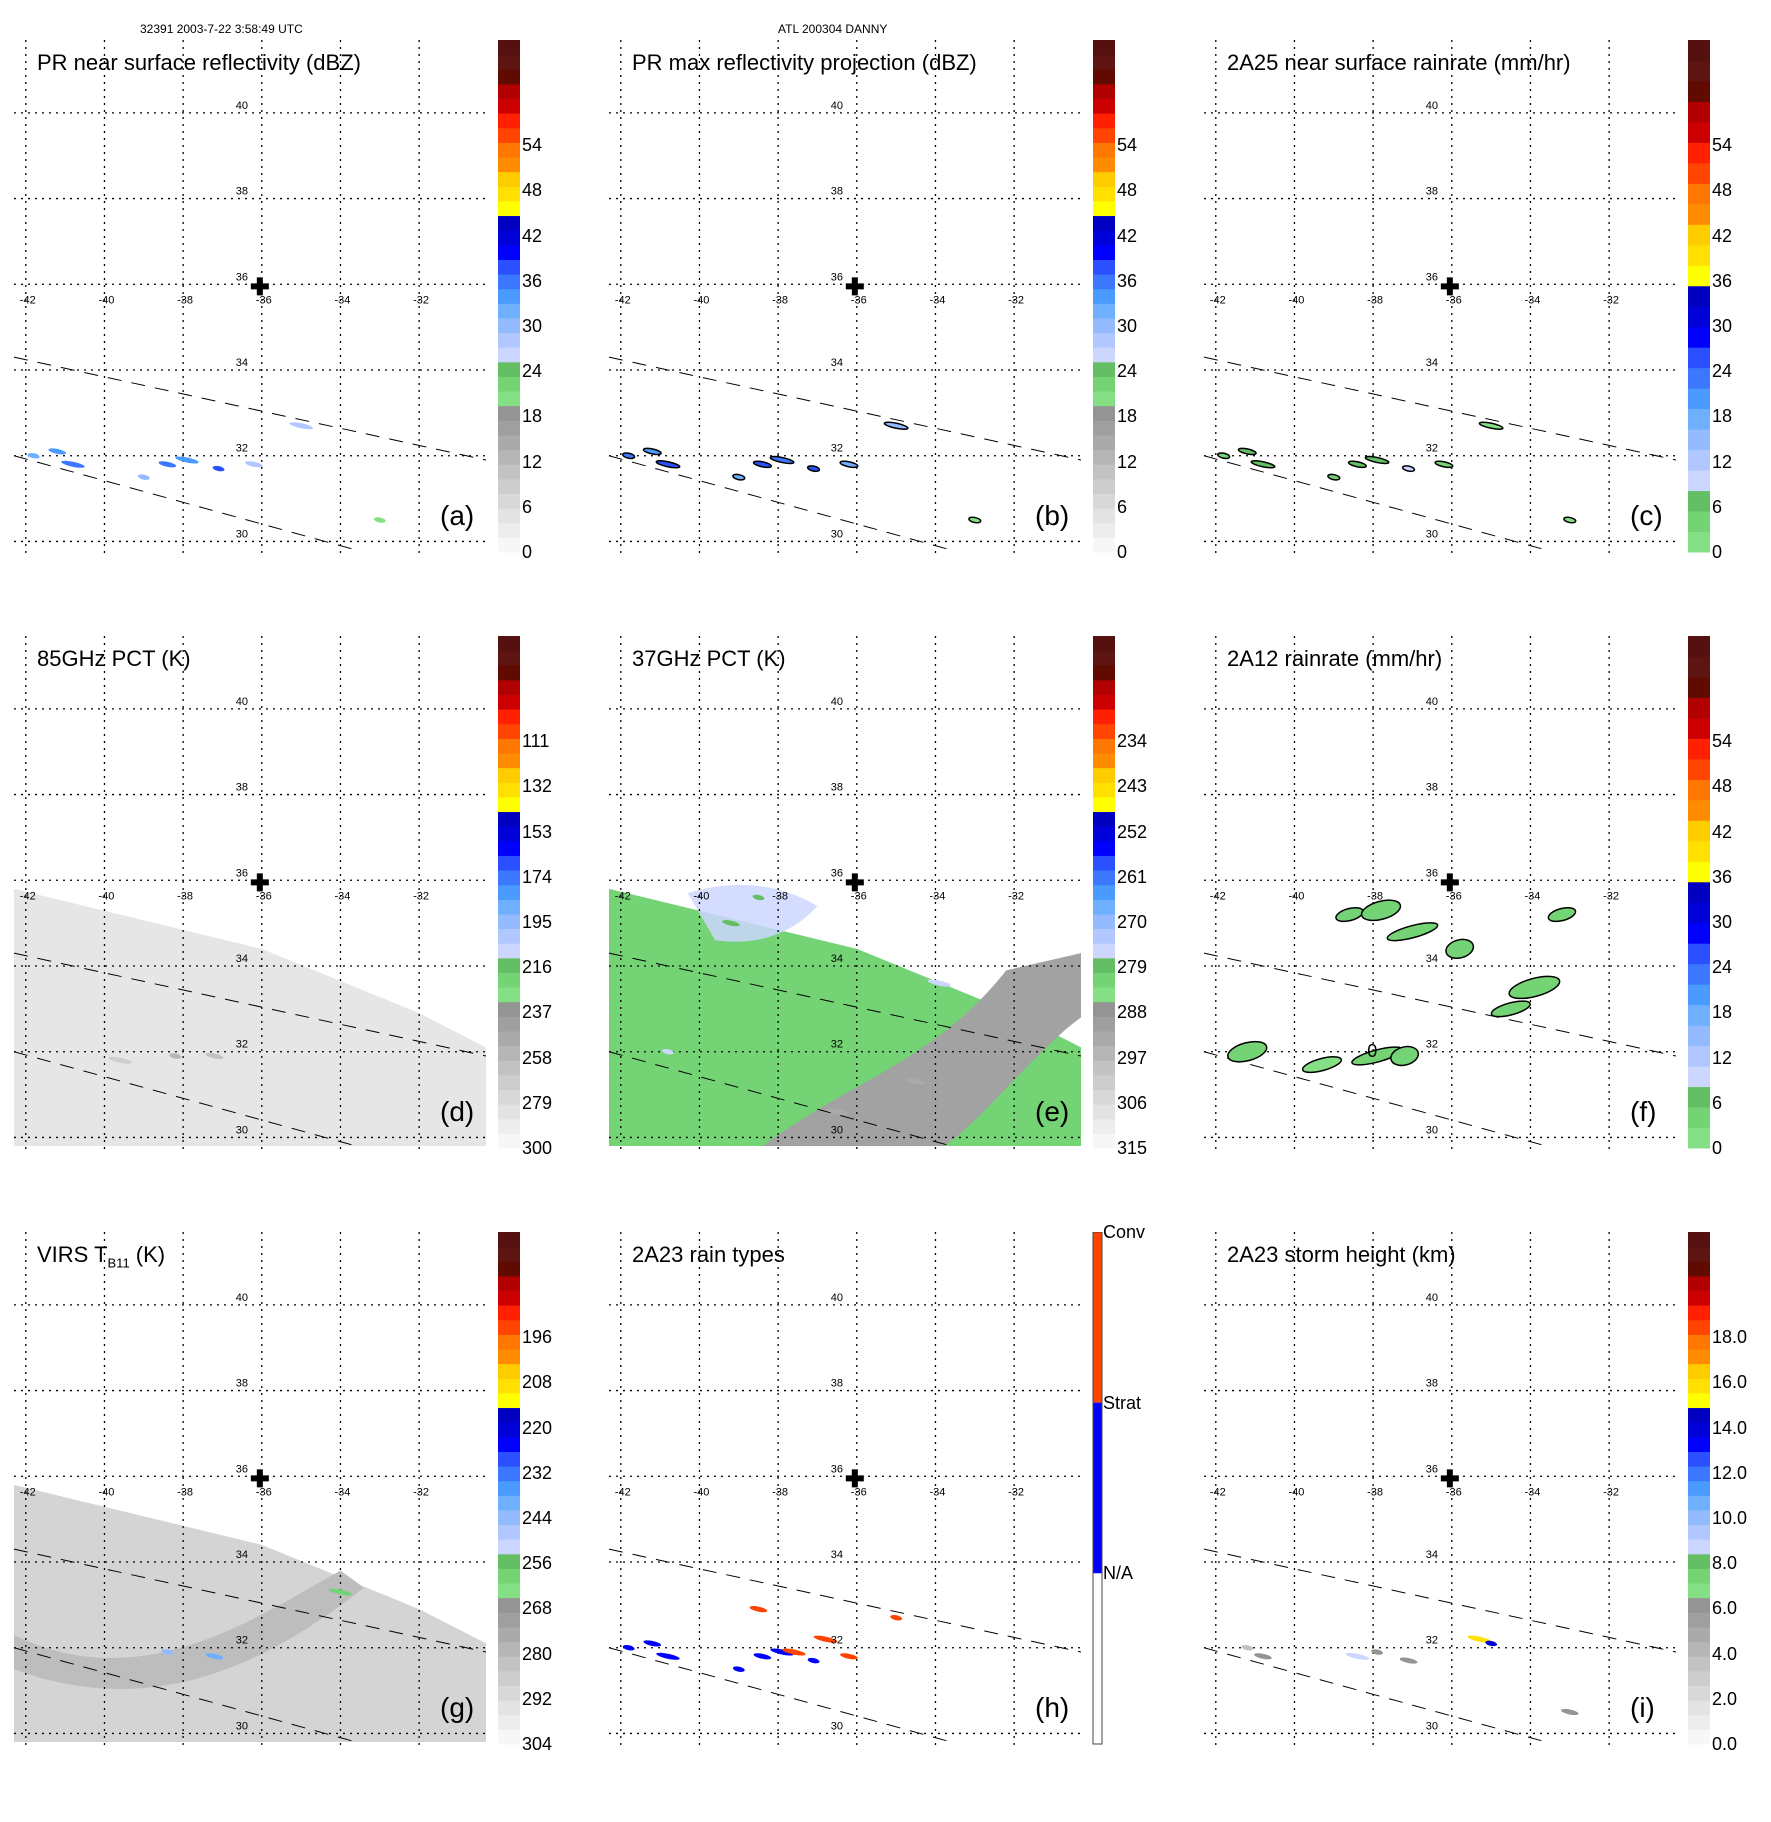 This screenshot has width=1771, height=1822. I want to click on panel-label: (h), so click(1052, 1707).